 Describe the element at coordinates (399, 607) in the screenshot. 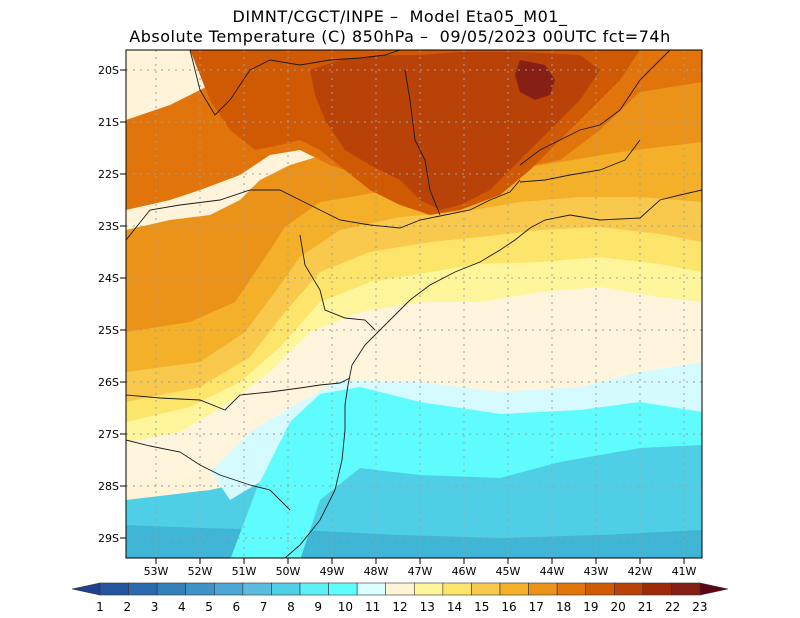

I see `colorbar-label: 12` at that location.